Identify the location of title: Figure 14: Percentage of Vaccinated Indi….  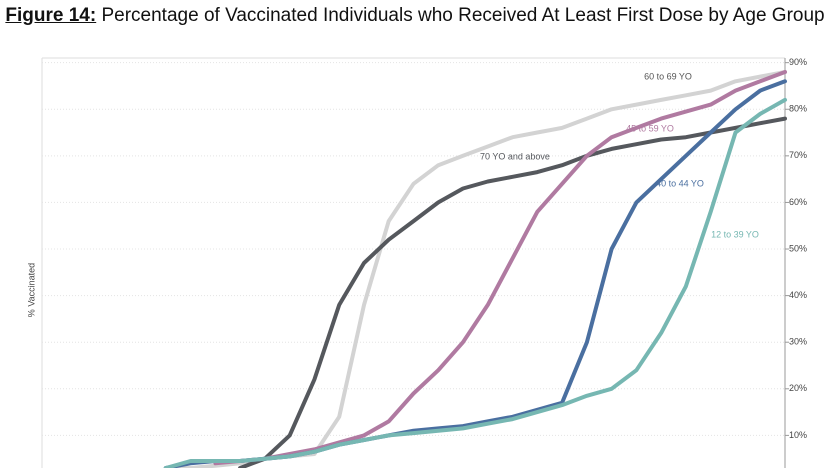
(415, 15).